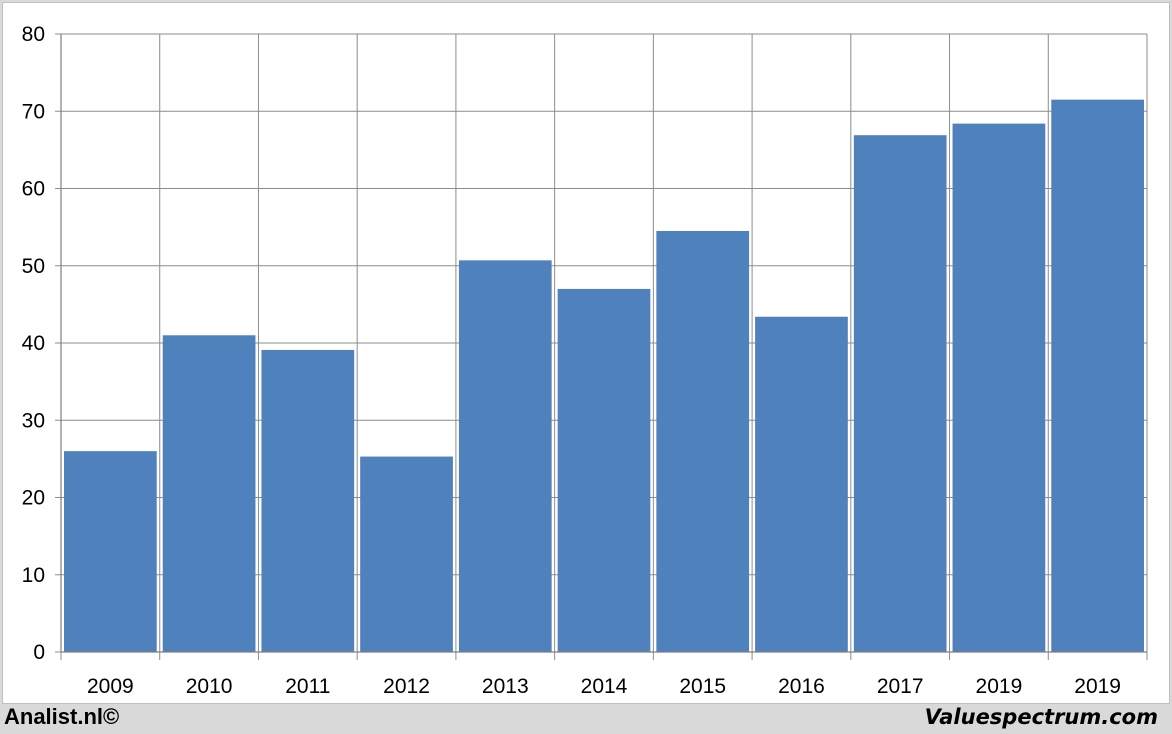  I want to click on y-tick-label: 0, so click(39, 652).